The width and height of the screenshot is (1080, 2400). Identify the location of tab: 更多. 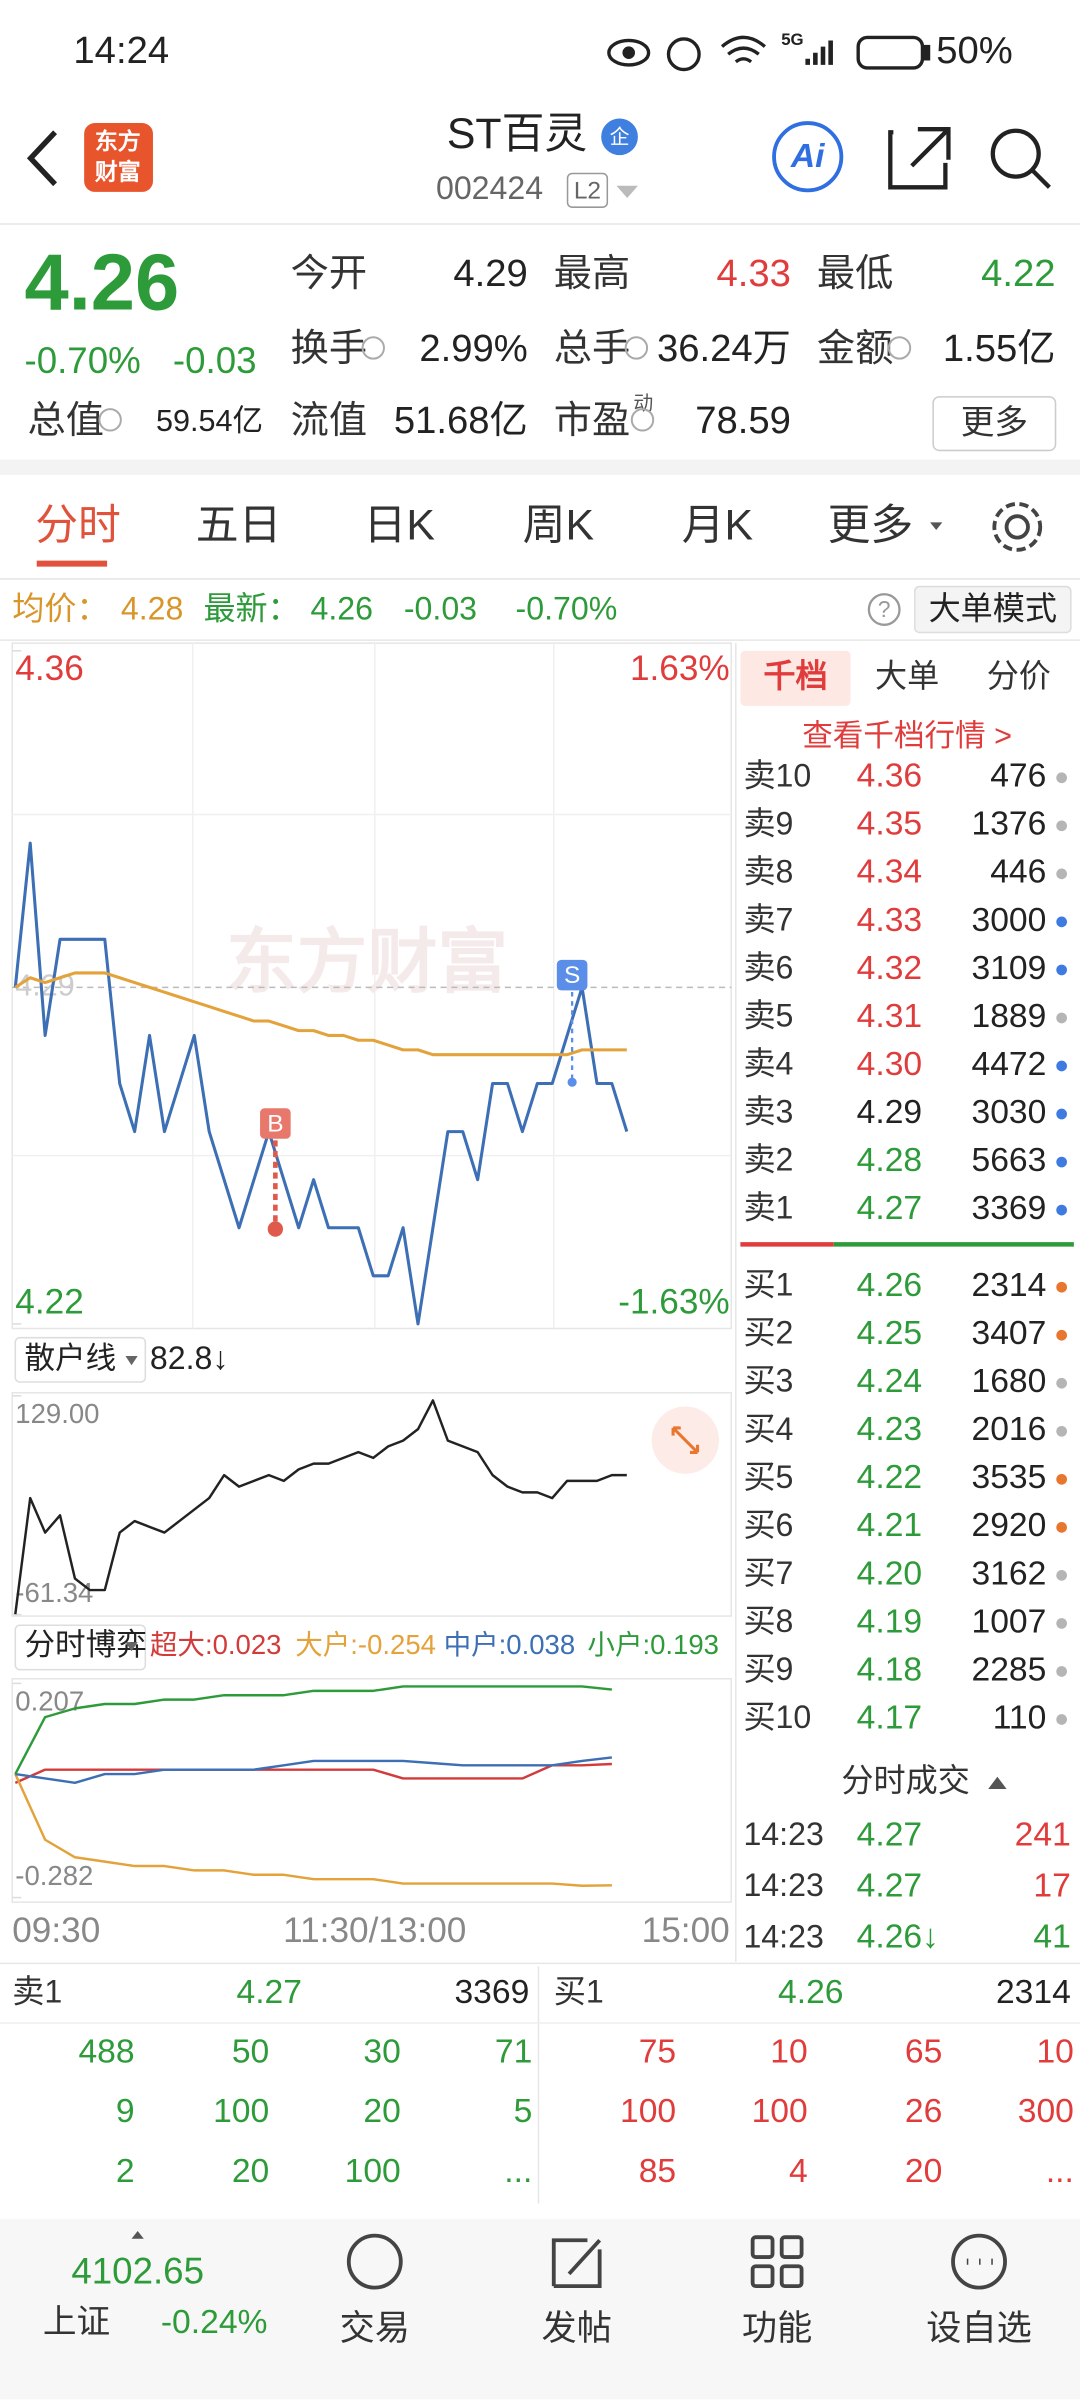
(871, 526).